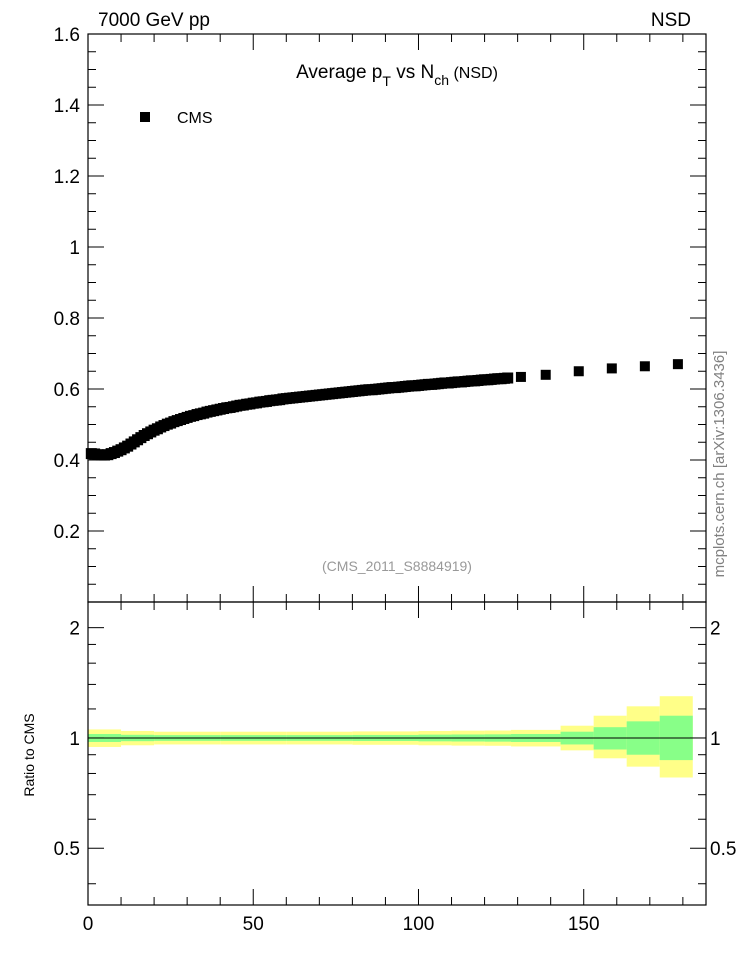  What do you see at coordinates (397, 566) in the screenshot?
I see `analysis-watermark: (CMS_2011_S8884919)` at bounding box center [397, 566].